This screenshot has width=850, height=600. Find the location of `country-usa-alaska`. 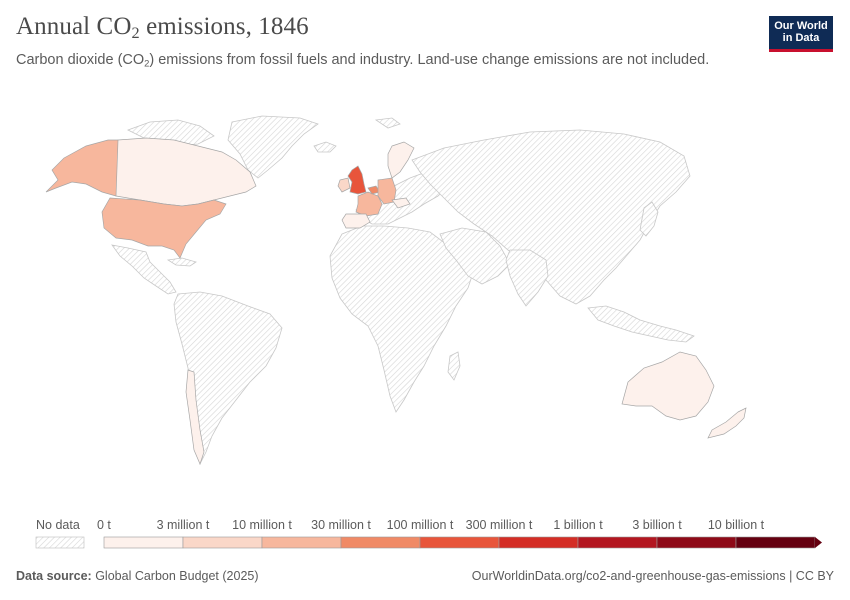

country-usa-alaska is located at coordinates (82, 168).